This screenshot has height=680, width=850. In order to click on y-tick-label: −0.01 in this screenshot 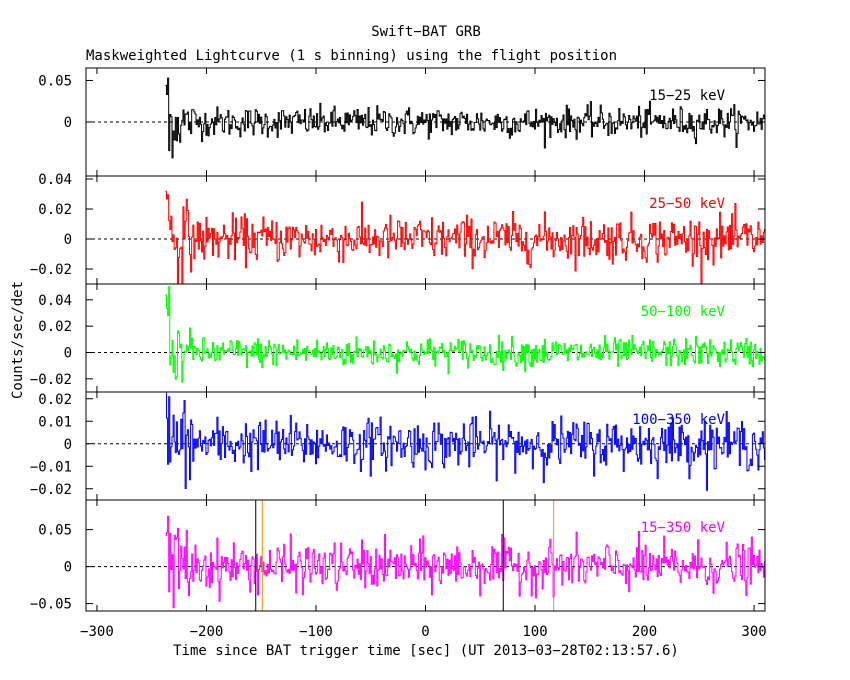, I will do `click(51, 467)`.